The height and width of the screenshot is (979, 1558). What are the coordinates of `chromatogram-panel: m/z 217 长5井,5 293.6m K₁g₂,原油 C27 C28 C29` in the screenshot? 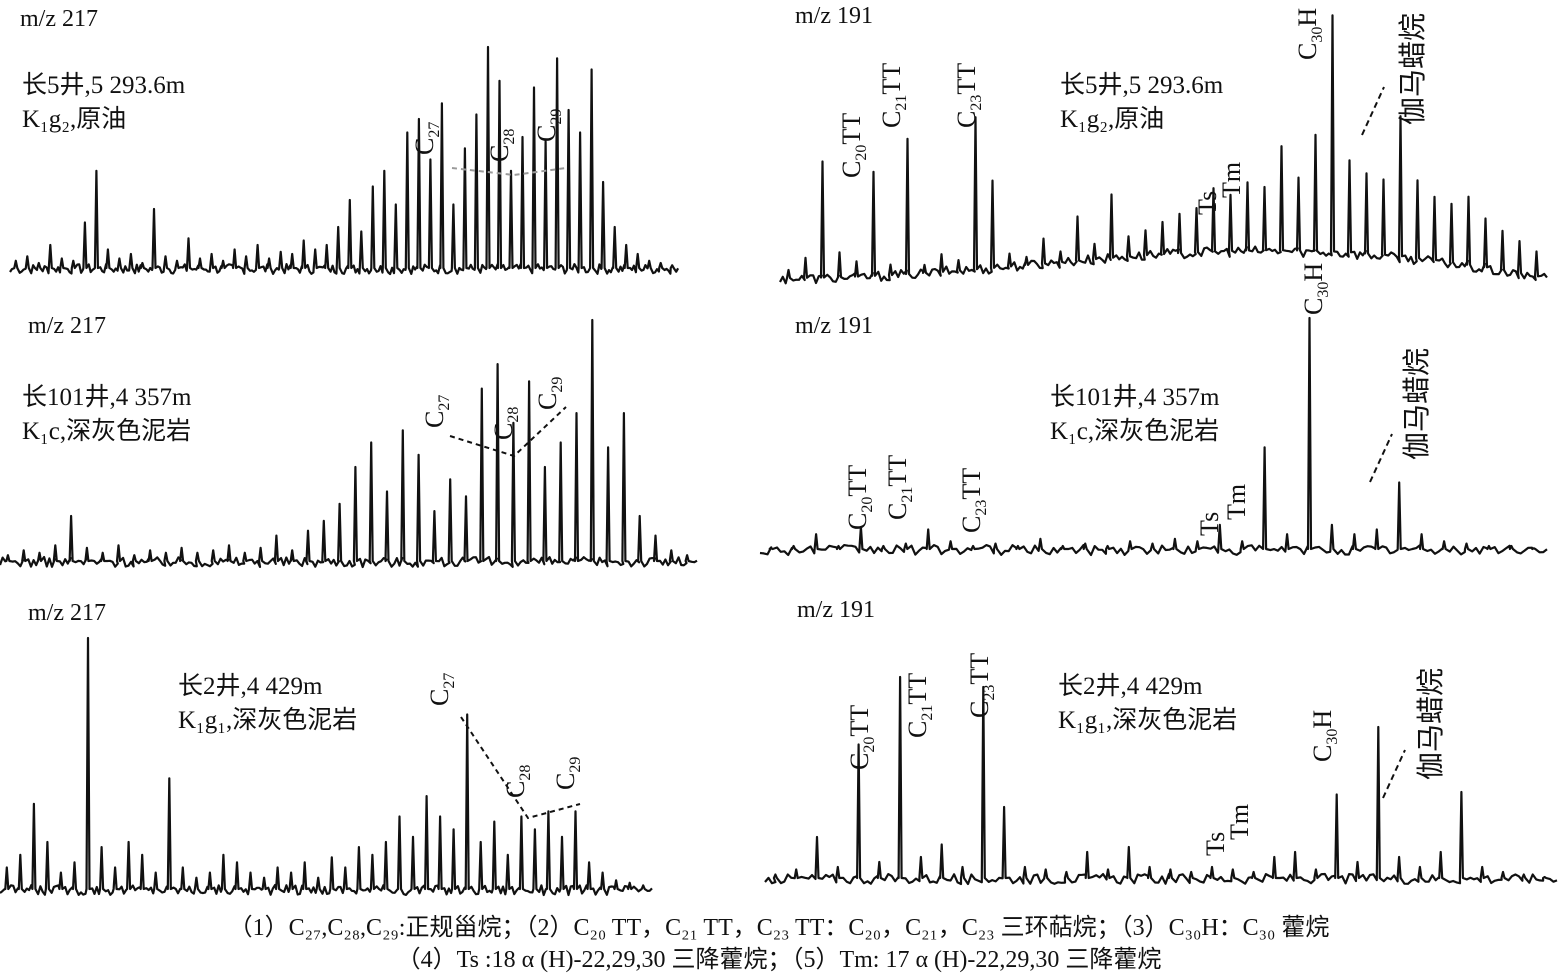 It's located at (344, 141).